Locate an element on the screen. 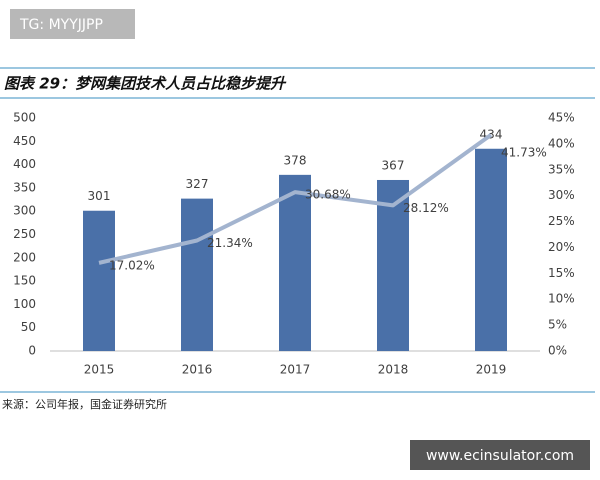 This screenshot has height=480, width=600. data-label: 301 is located at coordinates (99, 196).